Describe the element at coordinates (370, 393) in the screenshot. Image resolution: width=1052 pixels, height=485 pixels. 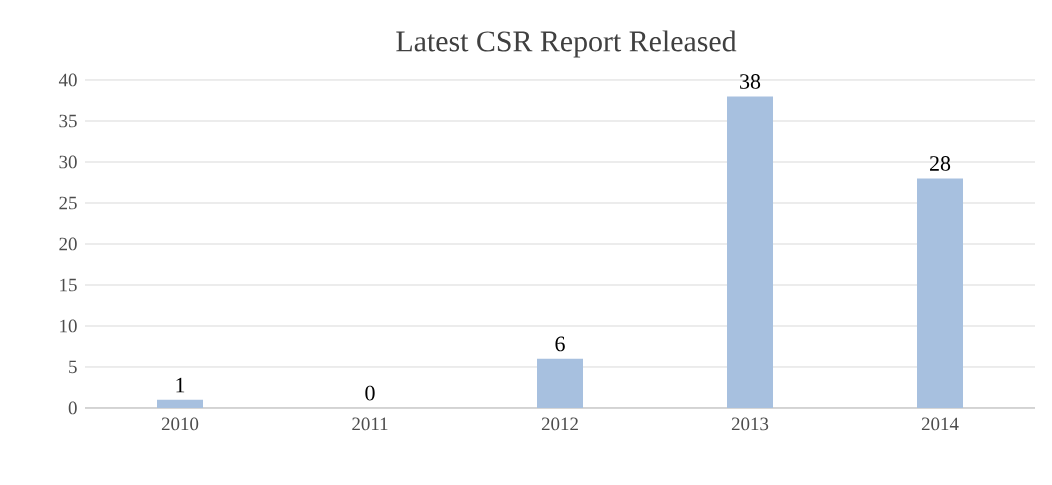
I see `data-label: 0` at that location.